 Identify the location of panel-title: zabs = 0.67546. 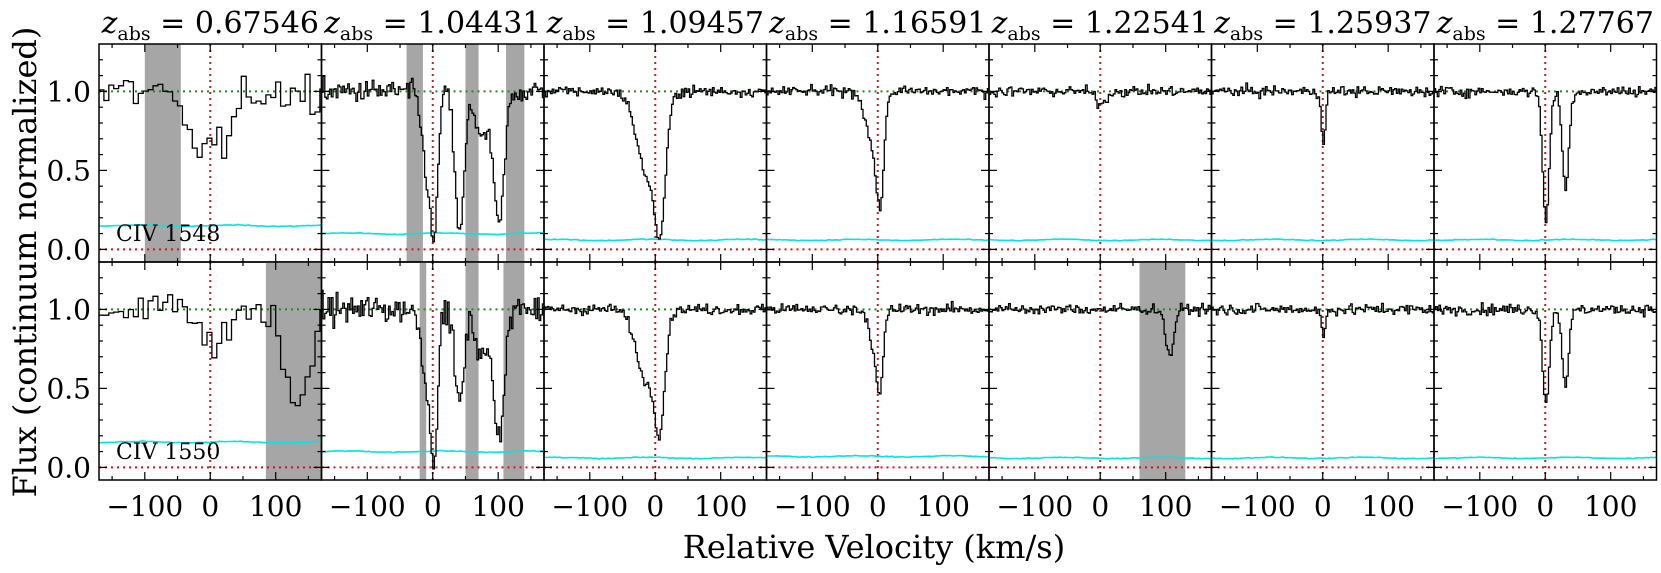
(210, 25).